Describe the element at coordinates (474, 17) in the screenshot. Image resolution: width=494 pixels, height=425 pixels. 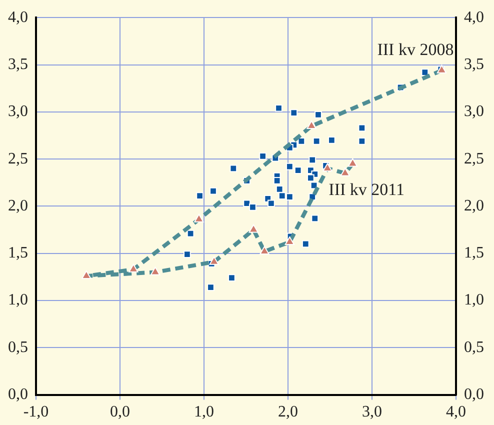
I see `y2-tick-label: 4,0` at that location.